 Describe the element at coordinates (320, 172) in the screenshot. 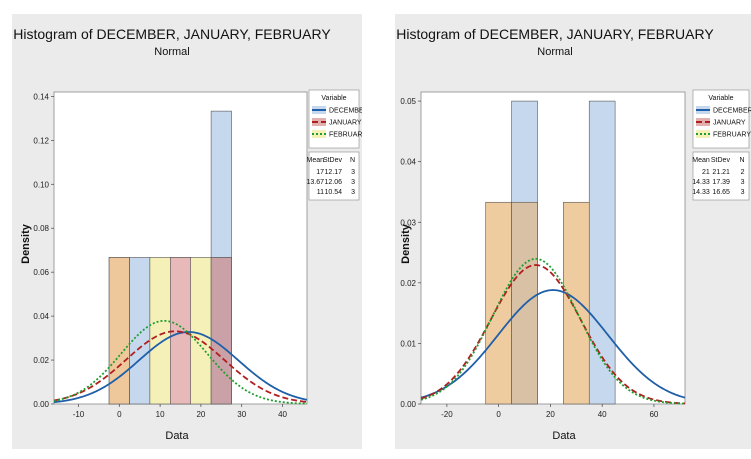

I see `stats-value: 17` at that location.